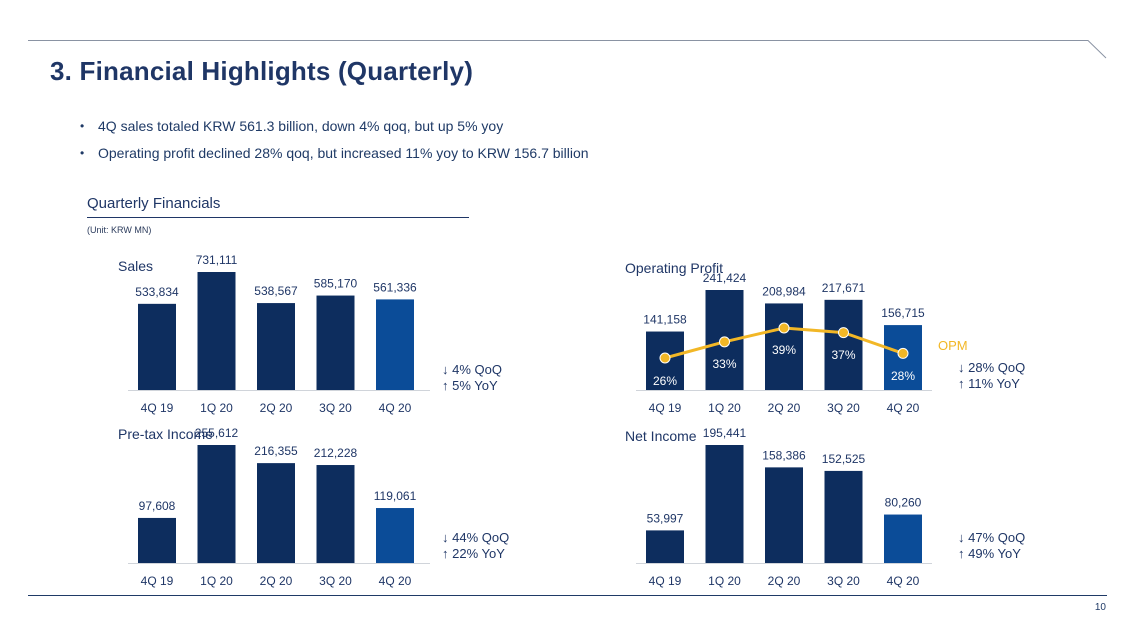 The height and width of the screenshot is (629, 1135). What do you see at coordinates (157, 506) in the screenshot?
I see `pre-tax-income-value-label: 97,608` at bounding box center [157, 506].